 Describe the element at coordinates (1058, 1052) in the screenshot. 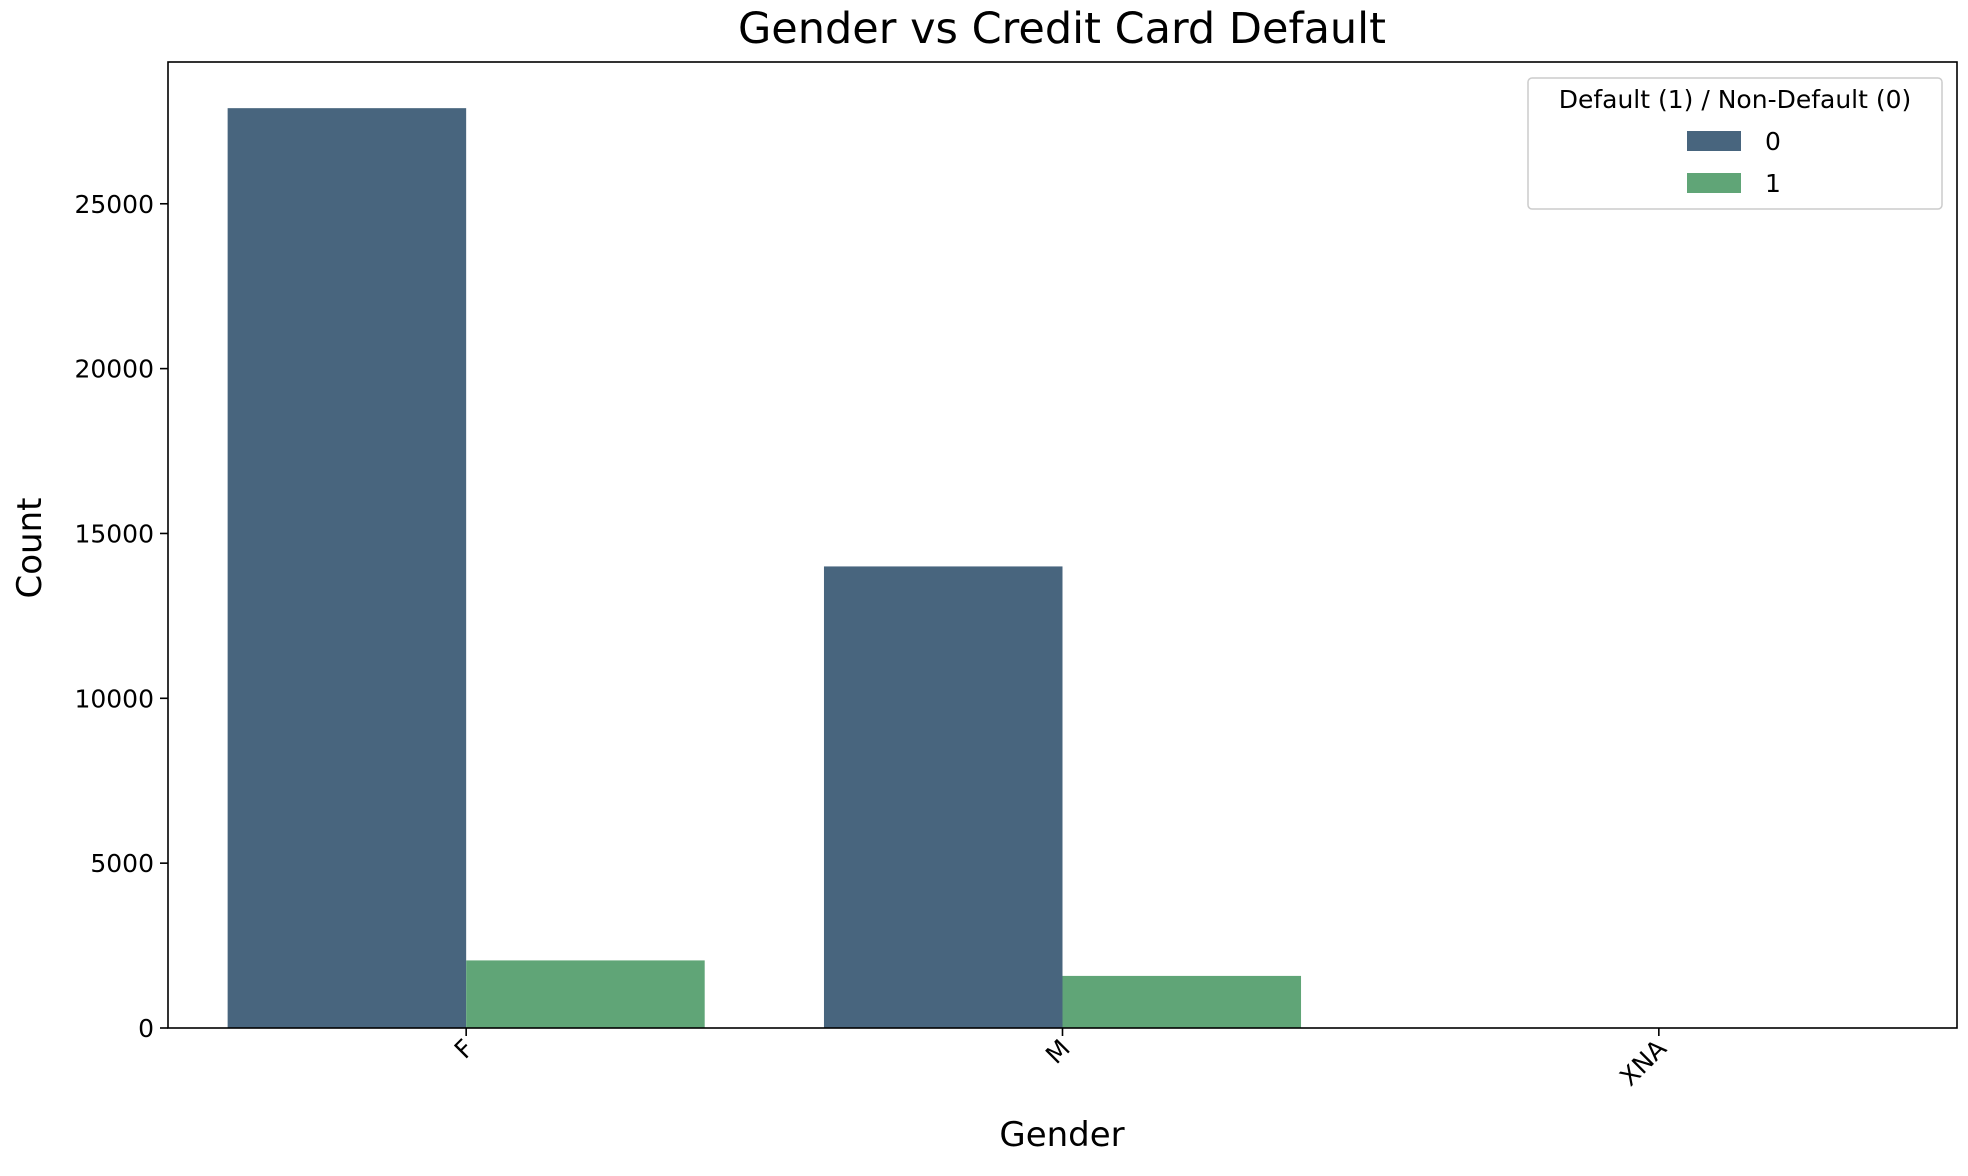

I see `x-tick-label: M` at that location.